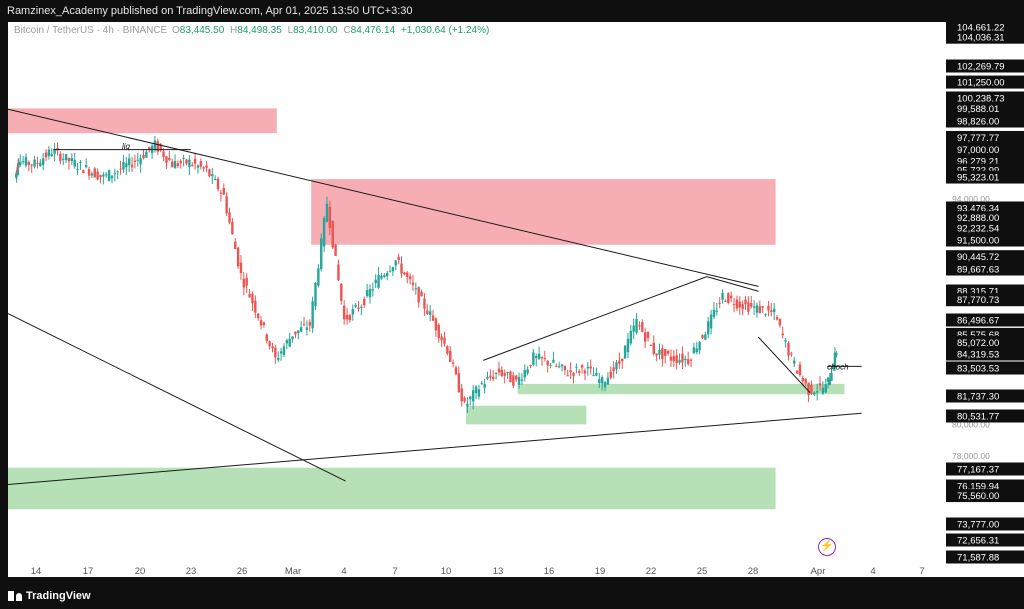 This screenshot has width=1024, height=609. Describe the element at coordinates (498, 571) in the screenshot. I see `x-tick-label: 13` at that location.